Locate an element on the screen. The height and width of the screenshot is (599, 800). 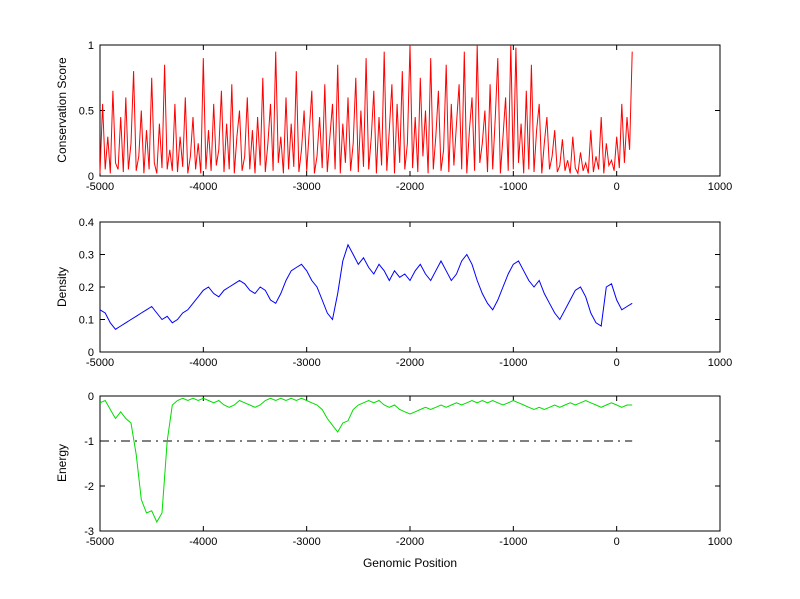
density-x-tick-label: -5000 is located at coordinates (100, 363).